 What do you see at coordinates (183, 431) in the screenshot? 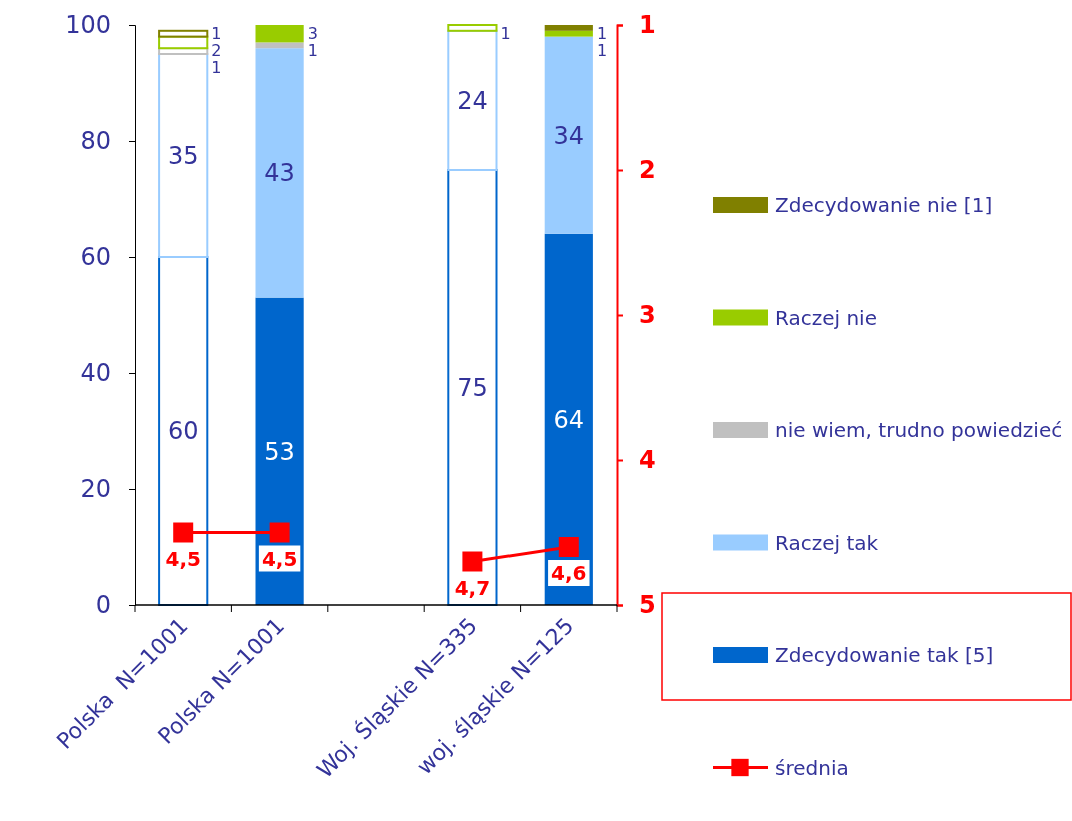
I see `data-label: 60` at bounding box center [183, 431].